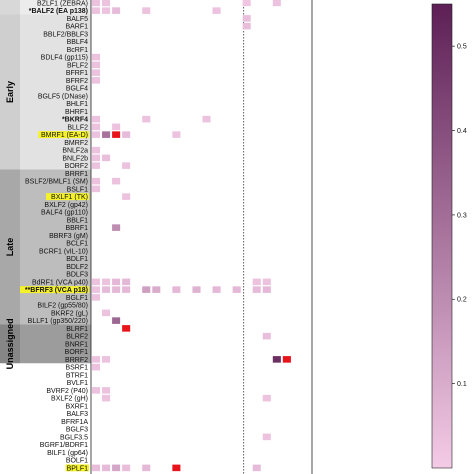  What do you see at coordinates (67, 391) in the screenshot?
I see `row-label: BVRF2 (P40)` at bounding box center [67, 391].